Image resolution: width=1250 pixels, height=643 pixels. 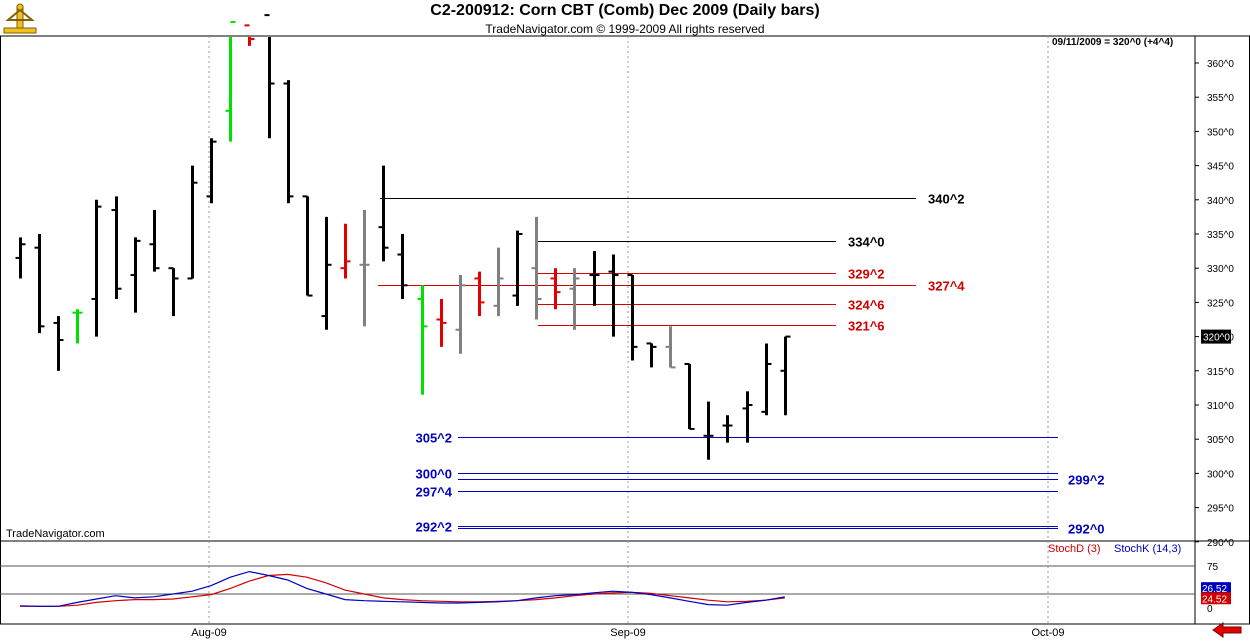 I want to click on legend-stoch-d: StochD (3), so click(x=1074, y=549).